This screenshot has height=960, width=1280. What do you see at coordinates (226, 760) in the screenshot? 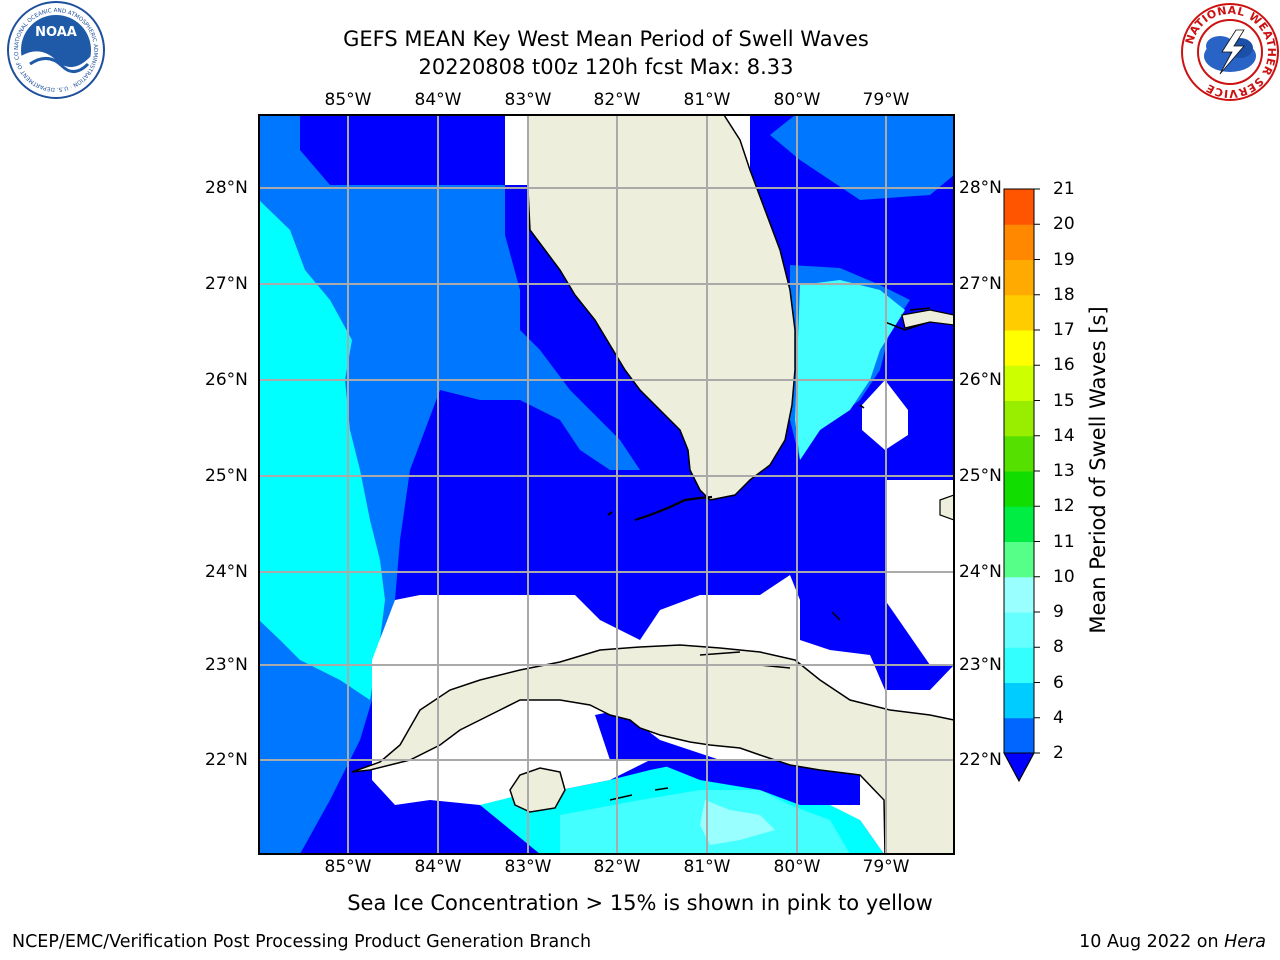
I see `lat-label-left-22n: 22°N` at bounding box center [226, 760].